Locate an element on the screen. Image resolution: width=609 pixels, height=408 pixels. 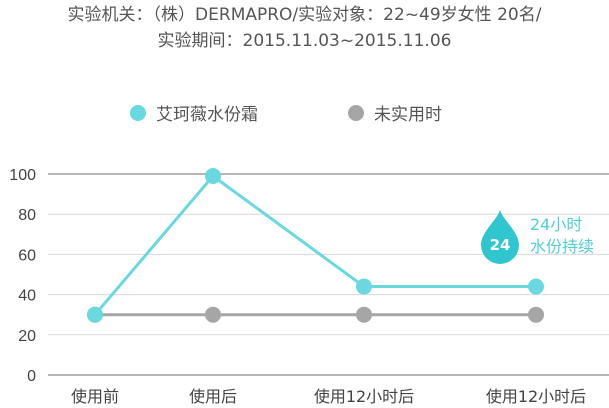
callout: 24 24小时 水份持续 is located at coordinates (537, 237).